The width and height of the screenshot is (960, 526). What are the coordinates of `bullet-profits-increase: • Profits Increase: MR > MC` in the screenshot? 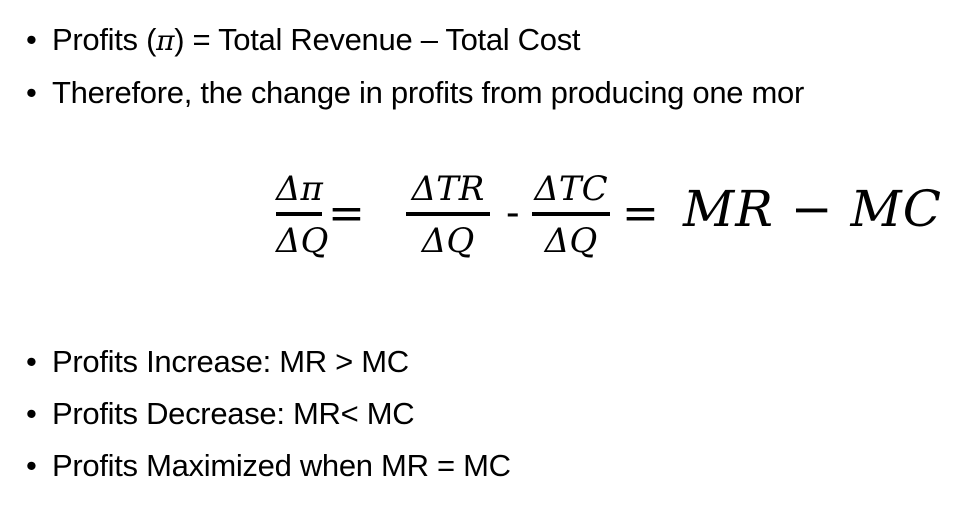 It's located at (217, 361).